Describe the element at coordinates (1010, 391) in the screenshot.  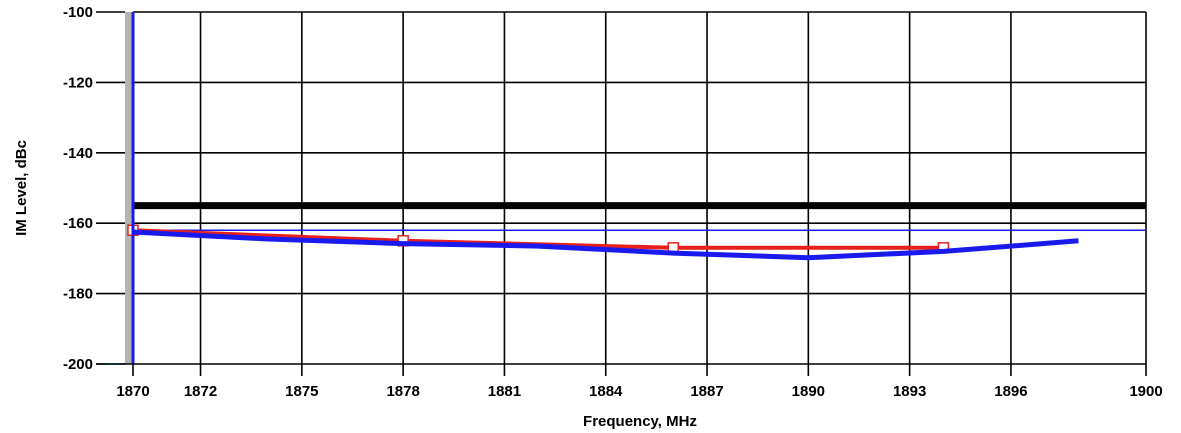
I see `x-tick-label: 1896` at that location.